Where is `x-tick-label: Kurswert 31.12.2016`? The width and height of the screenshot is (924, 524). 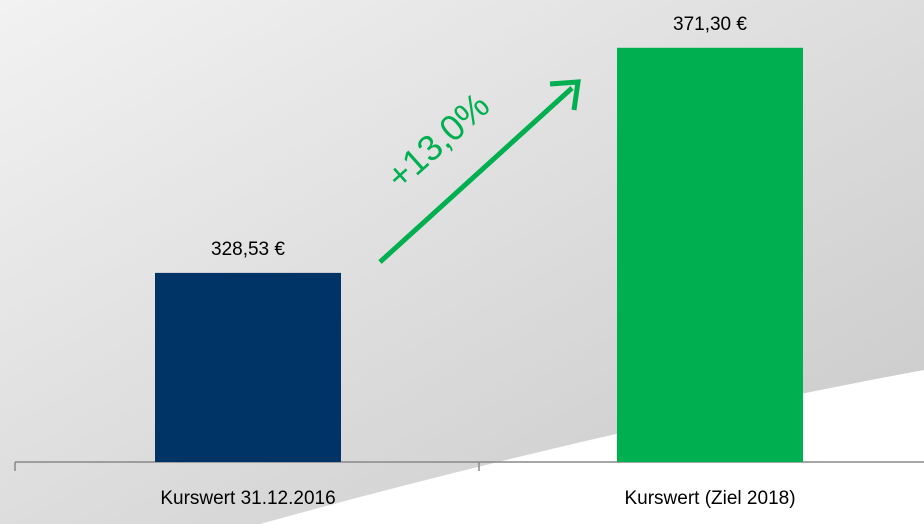 x-tick-label: Kurswert 31.12.2016 is located at coordinates (247, 498).